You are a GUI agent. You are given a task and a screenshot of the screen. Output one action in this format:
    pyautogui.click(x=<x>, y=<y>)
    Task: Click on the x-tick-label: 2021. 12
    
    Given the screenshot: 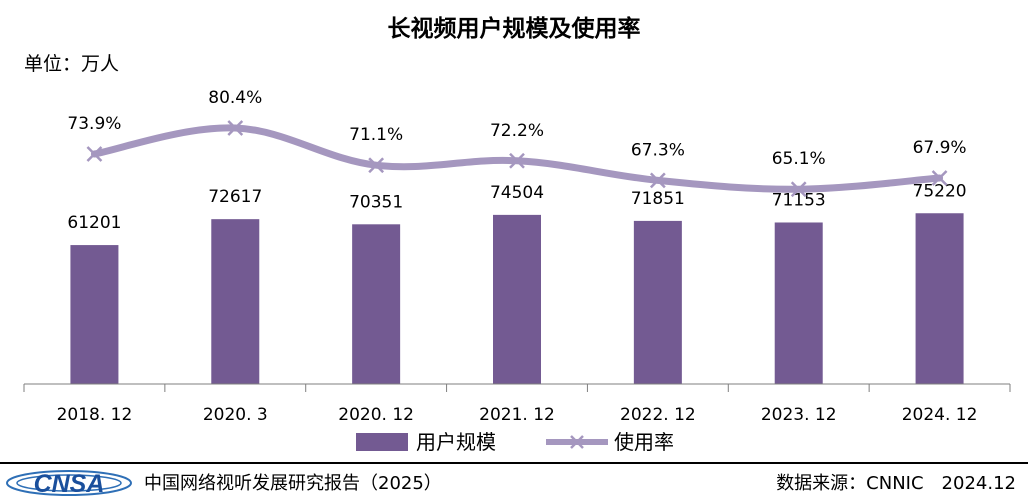 What is the action you would take?
    pyautogui.click(x=517, y=415)
    